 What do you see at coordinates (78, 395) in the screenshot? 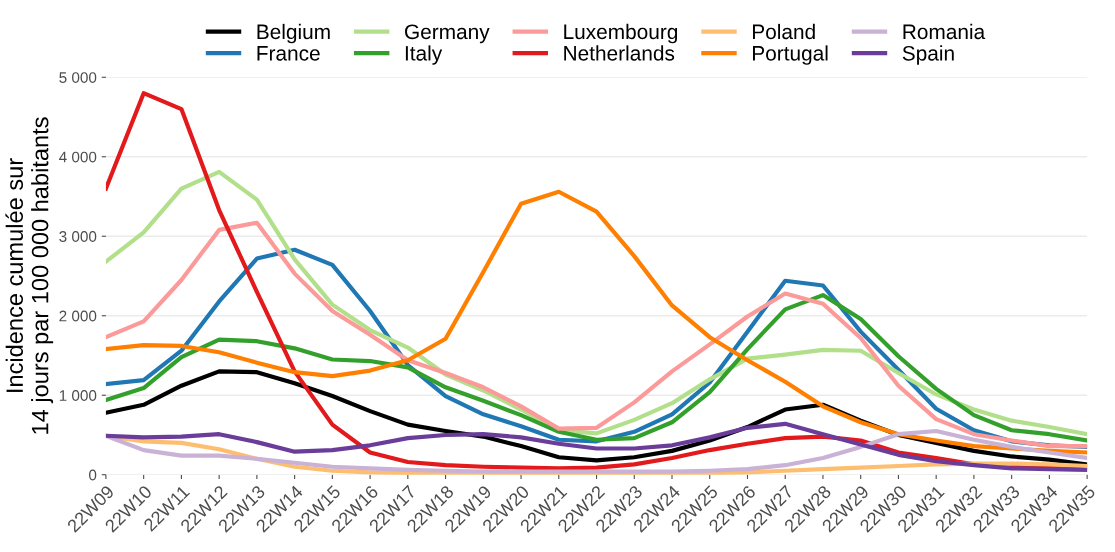
I see `y-tick-label: 1 000` at bounding box center [78, 395].